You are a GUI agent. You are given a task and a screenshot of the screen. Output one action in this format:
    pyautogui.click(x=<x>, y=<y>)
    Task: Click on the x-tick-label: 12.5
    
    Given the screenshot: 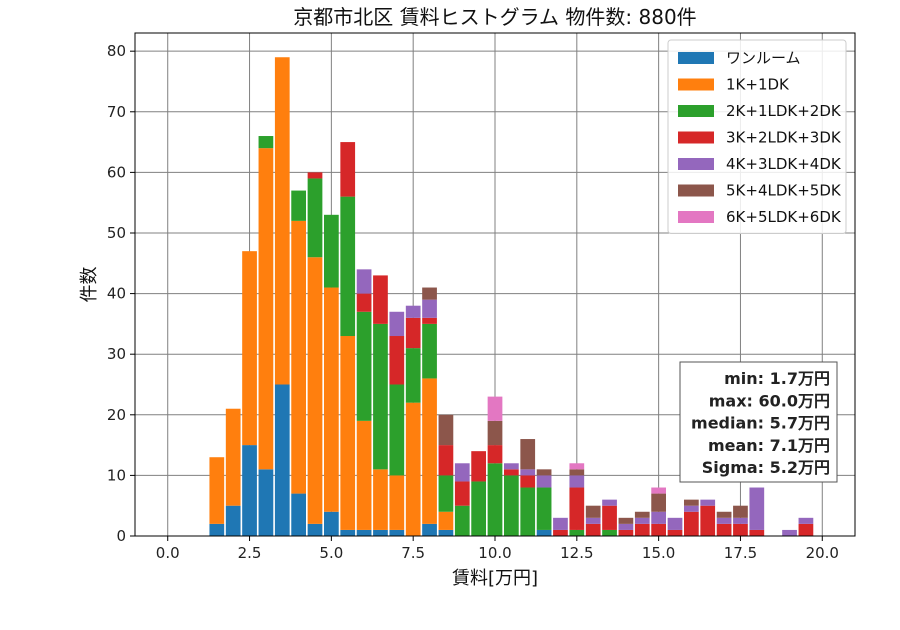 What is the action you would take?
    pyautogui.click(x=576, y=553)
    